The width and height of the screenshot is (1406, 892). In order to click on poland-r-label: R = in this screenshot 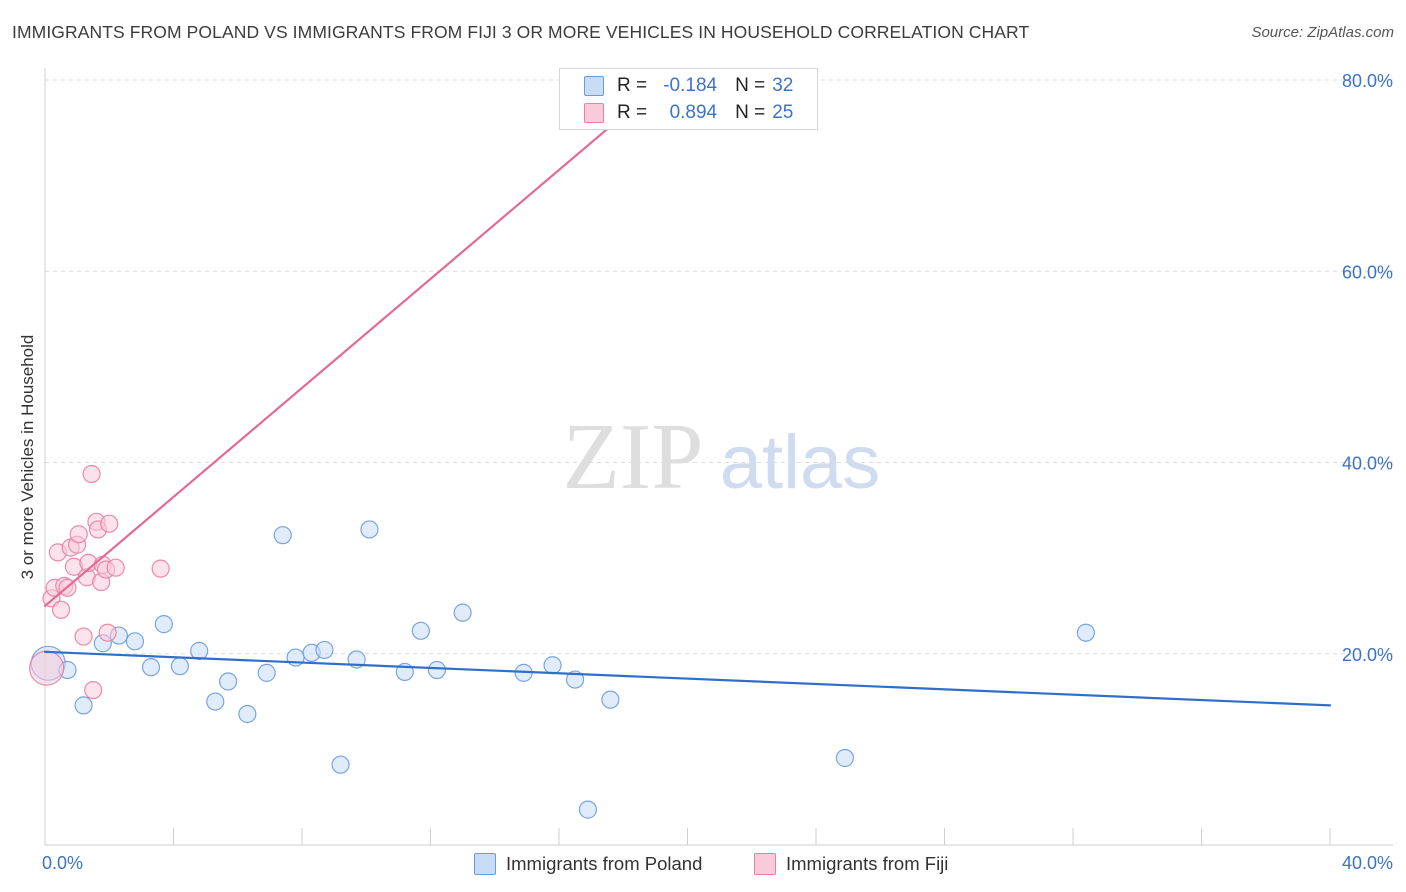, I will do `click(632, 85)`.